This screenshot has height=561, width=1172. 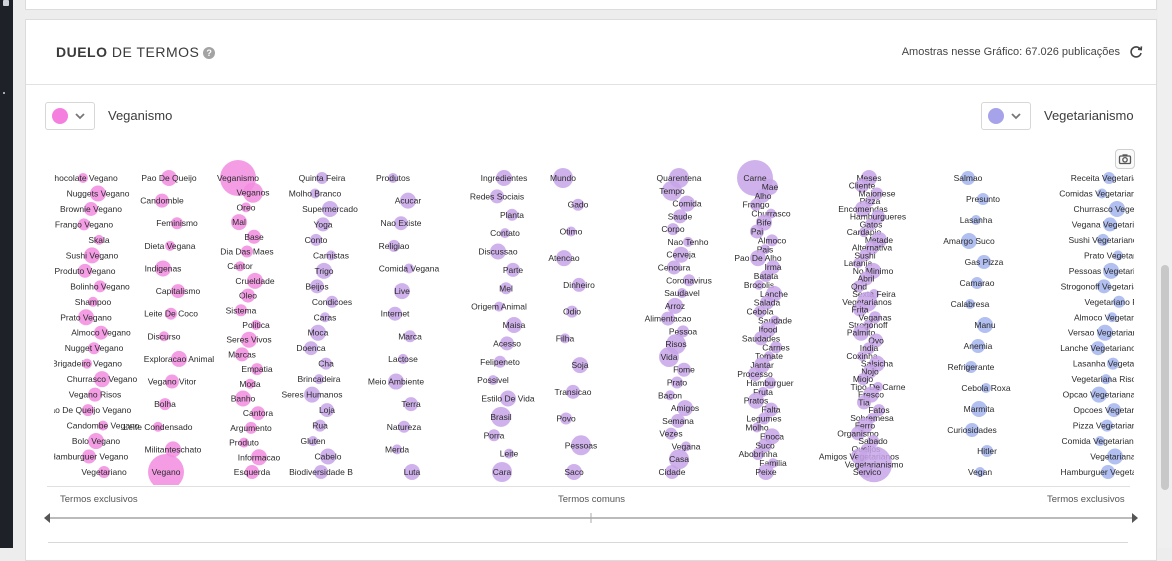 What do you see at coordinates (1006, 116) in the screenshot?
I see `right-term-select` at bounding box center [1006, 116].